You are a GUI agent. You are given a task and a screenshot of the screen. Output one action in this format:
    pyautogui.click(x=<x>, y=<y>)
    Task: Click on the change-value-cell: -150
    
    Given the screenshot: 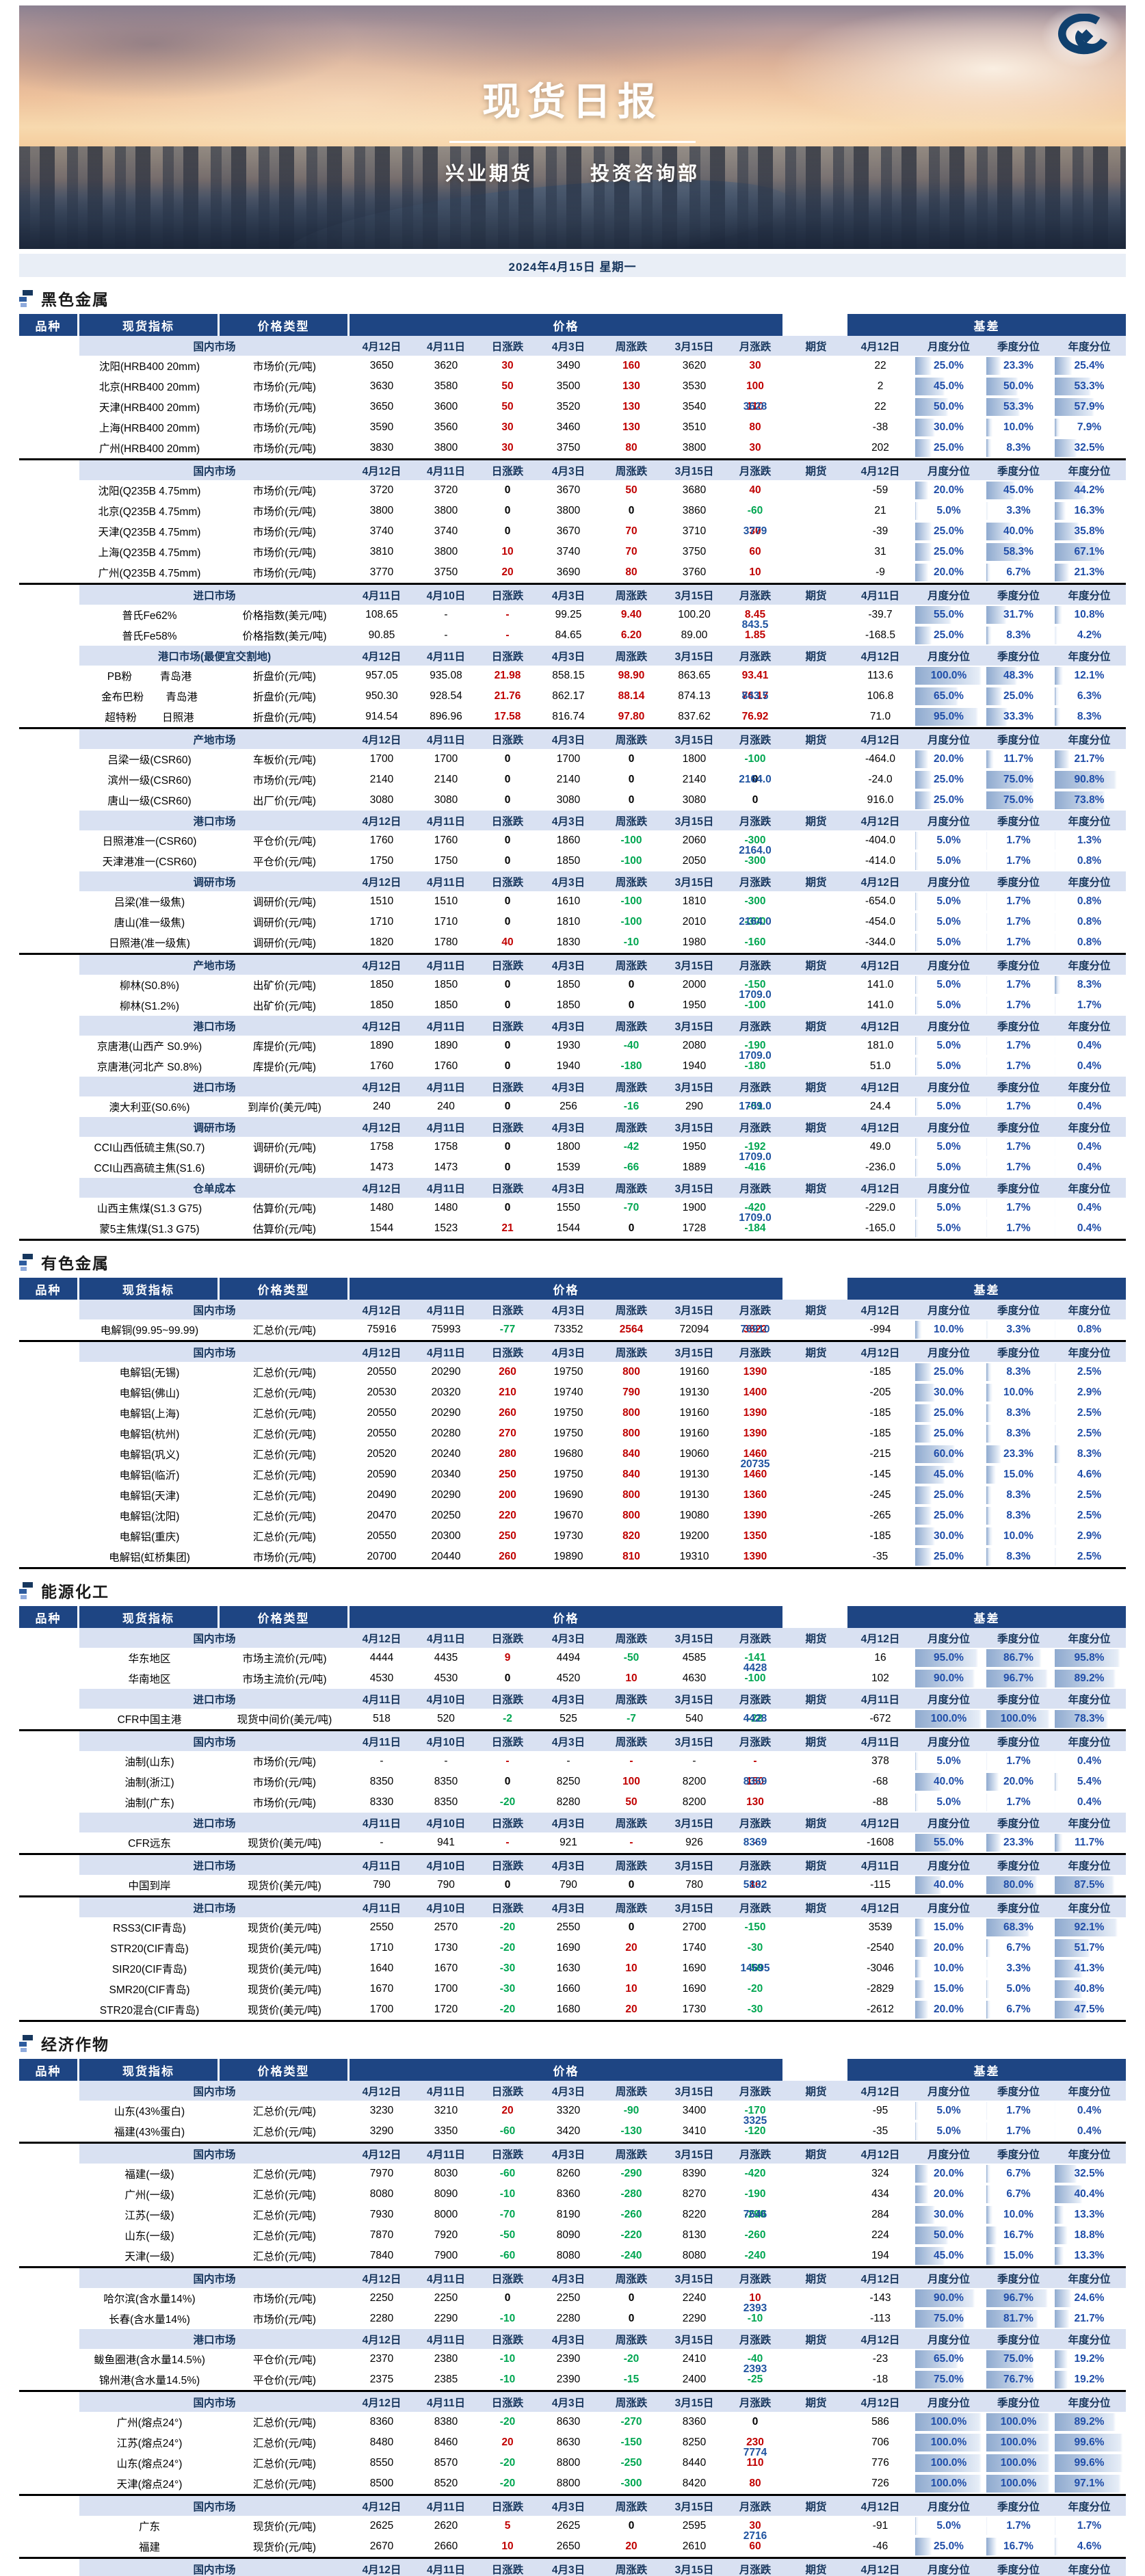 What is the action you would take?
    pyautogui.click(x=755, y=1927)
    